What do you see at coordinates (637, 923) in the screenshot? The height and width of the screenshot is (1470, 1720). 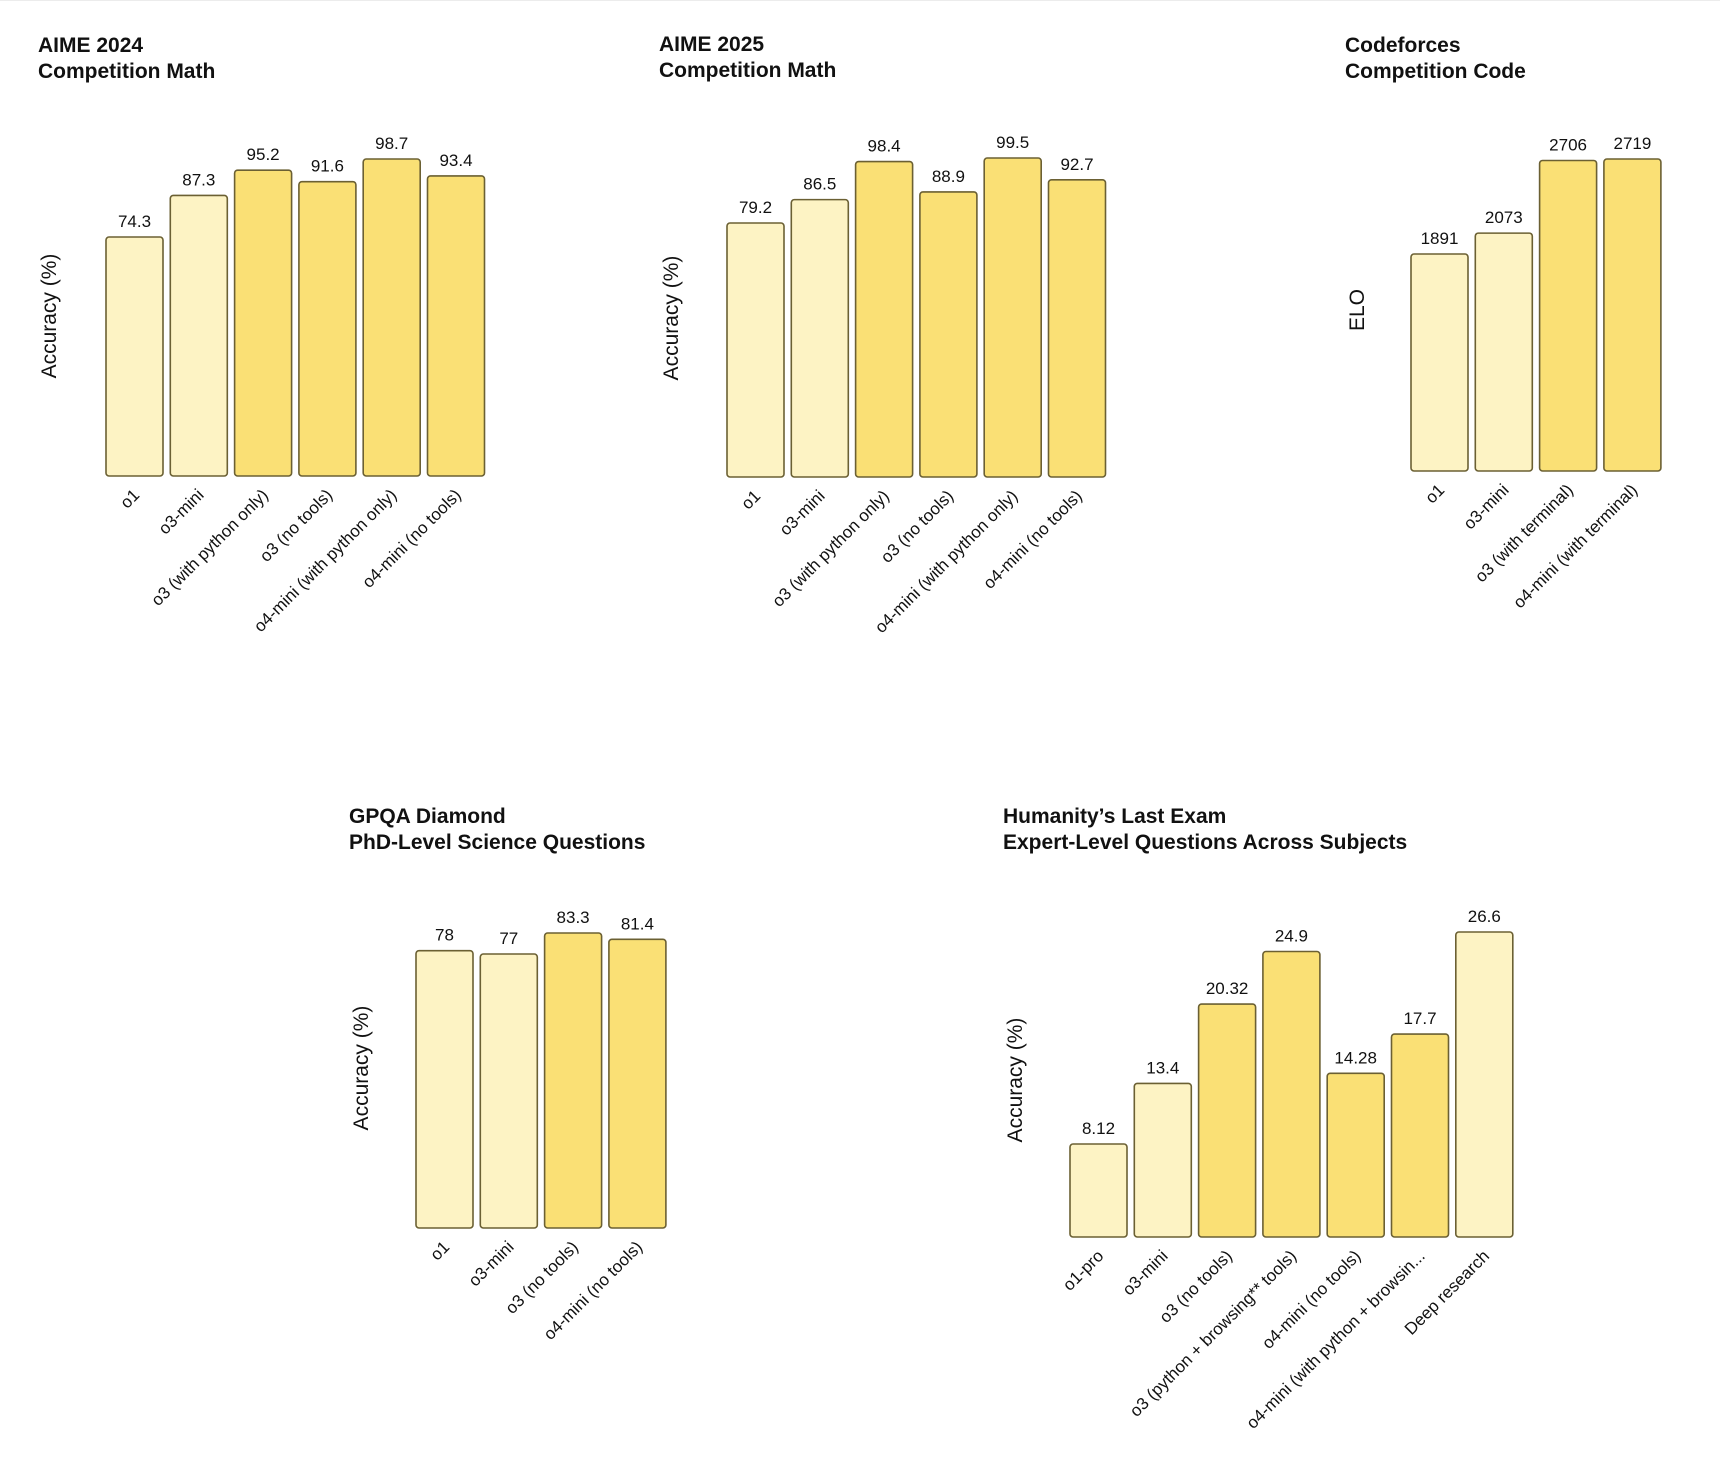 I see `bar-value-label: 81.4` at bounding box center [637, 923].